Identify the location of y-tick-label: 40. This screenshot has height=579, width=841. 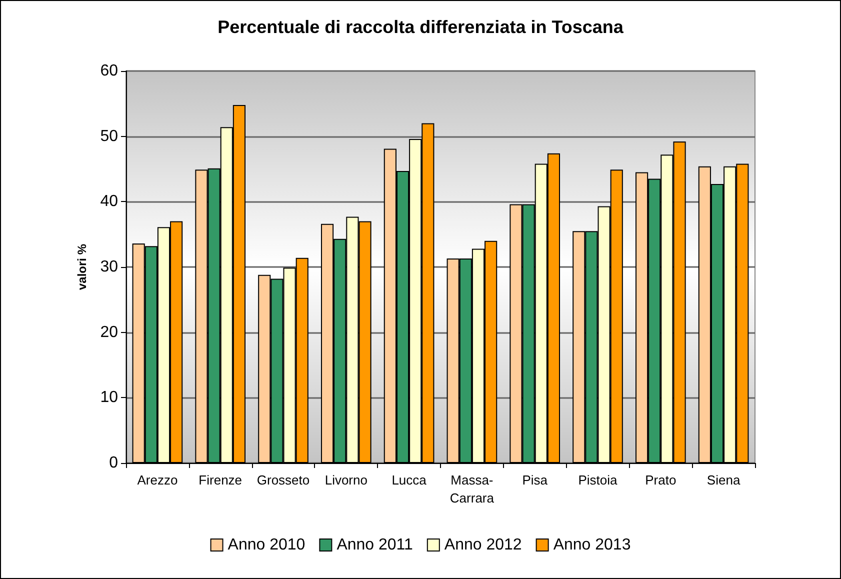
(109, 201).